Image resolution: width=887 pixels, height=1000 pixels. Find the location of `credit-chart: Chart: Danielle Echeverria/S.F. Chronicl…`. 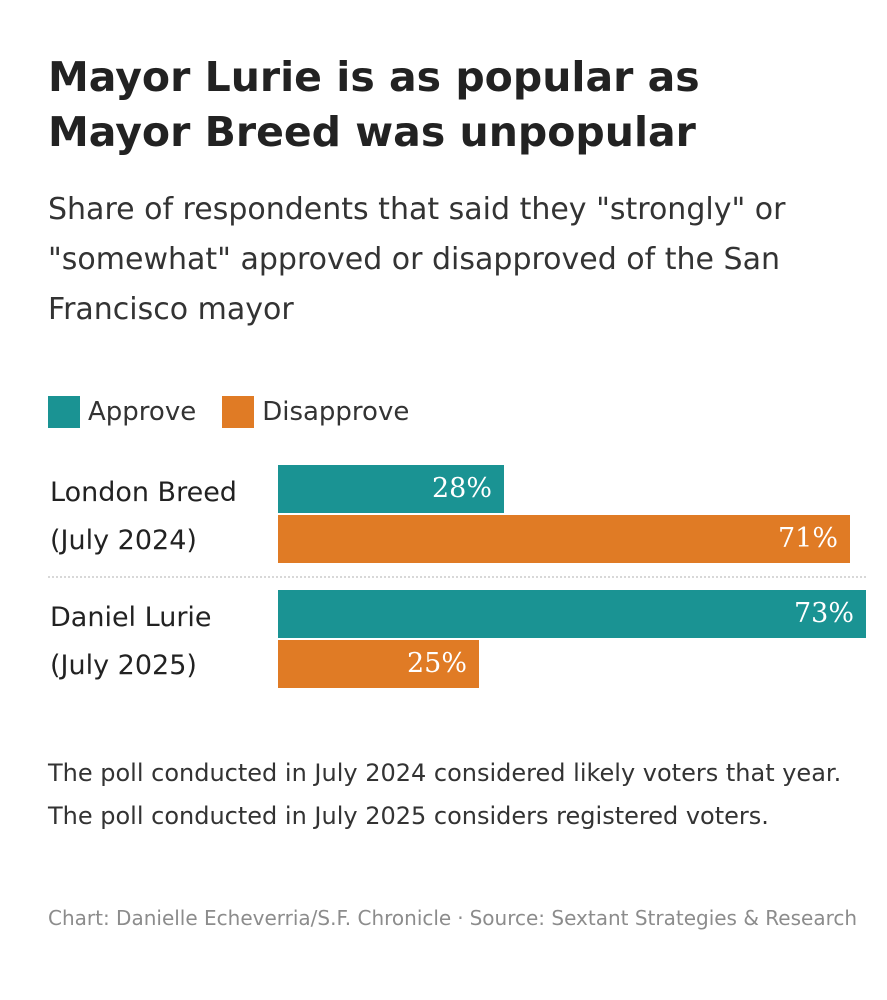

credit-chart: Chart: Danielle Echeverria/S.F. Chronicl… is located at coordinates (250, 918).